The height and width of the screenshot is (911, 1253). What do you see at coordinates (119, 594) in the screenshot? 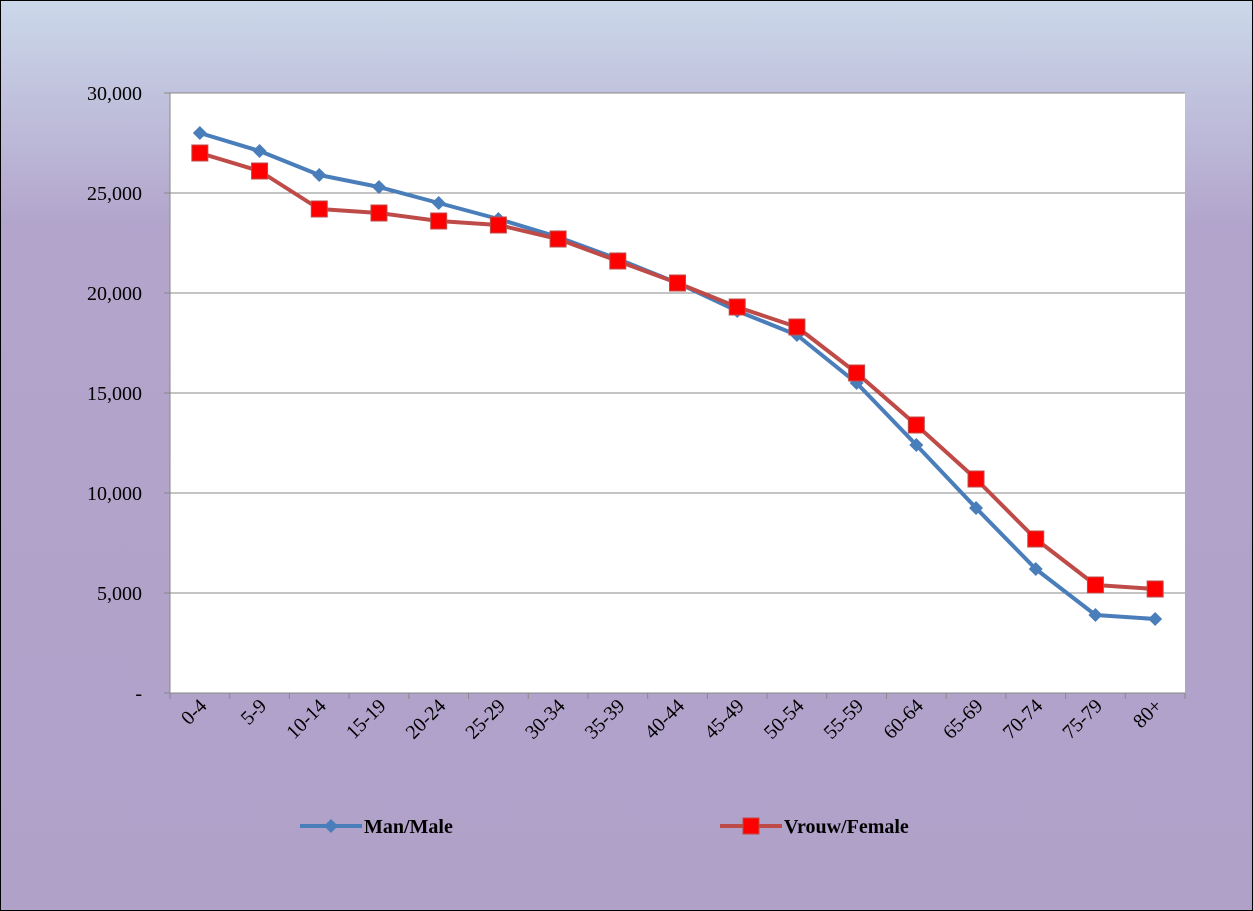
I see `y-tick-label: 5,000` at bounding box center [119, 594].